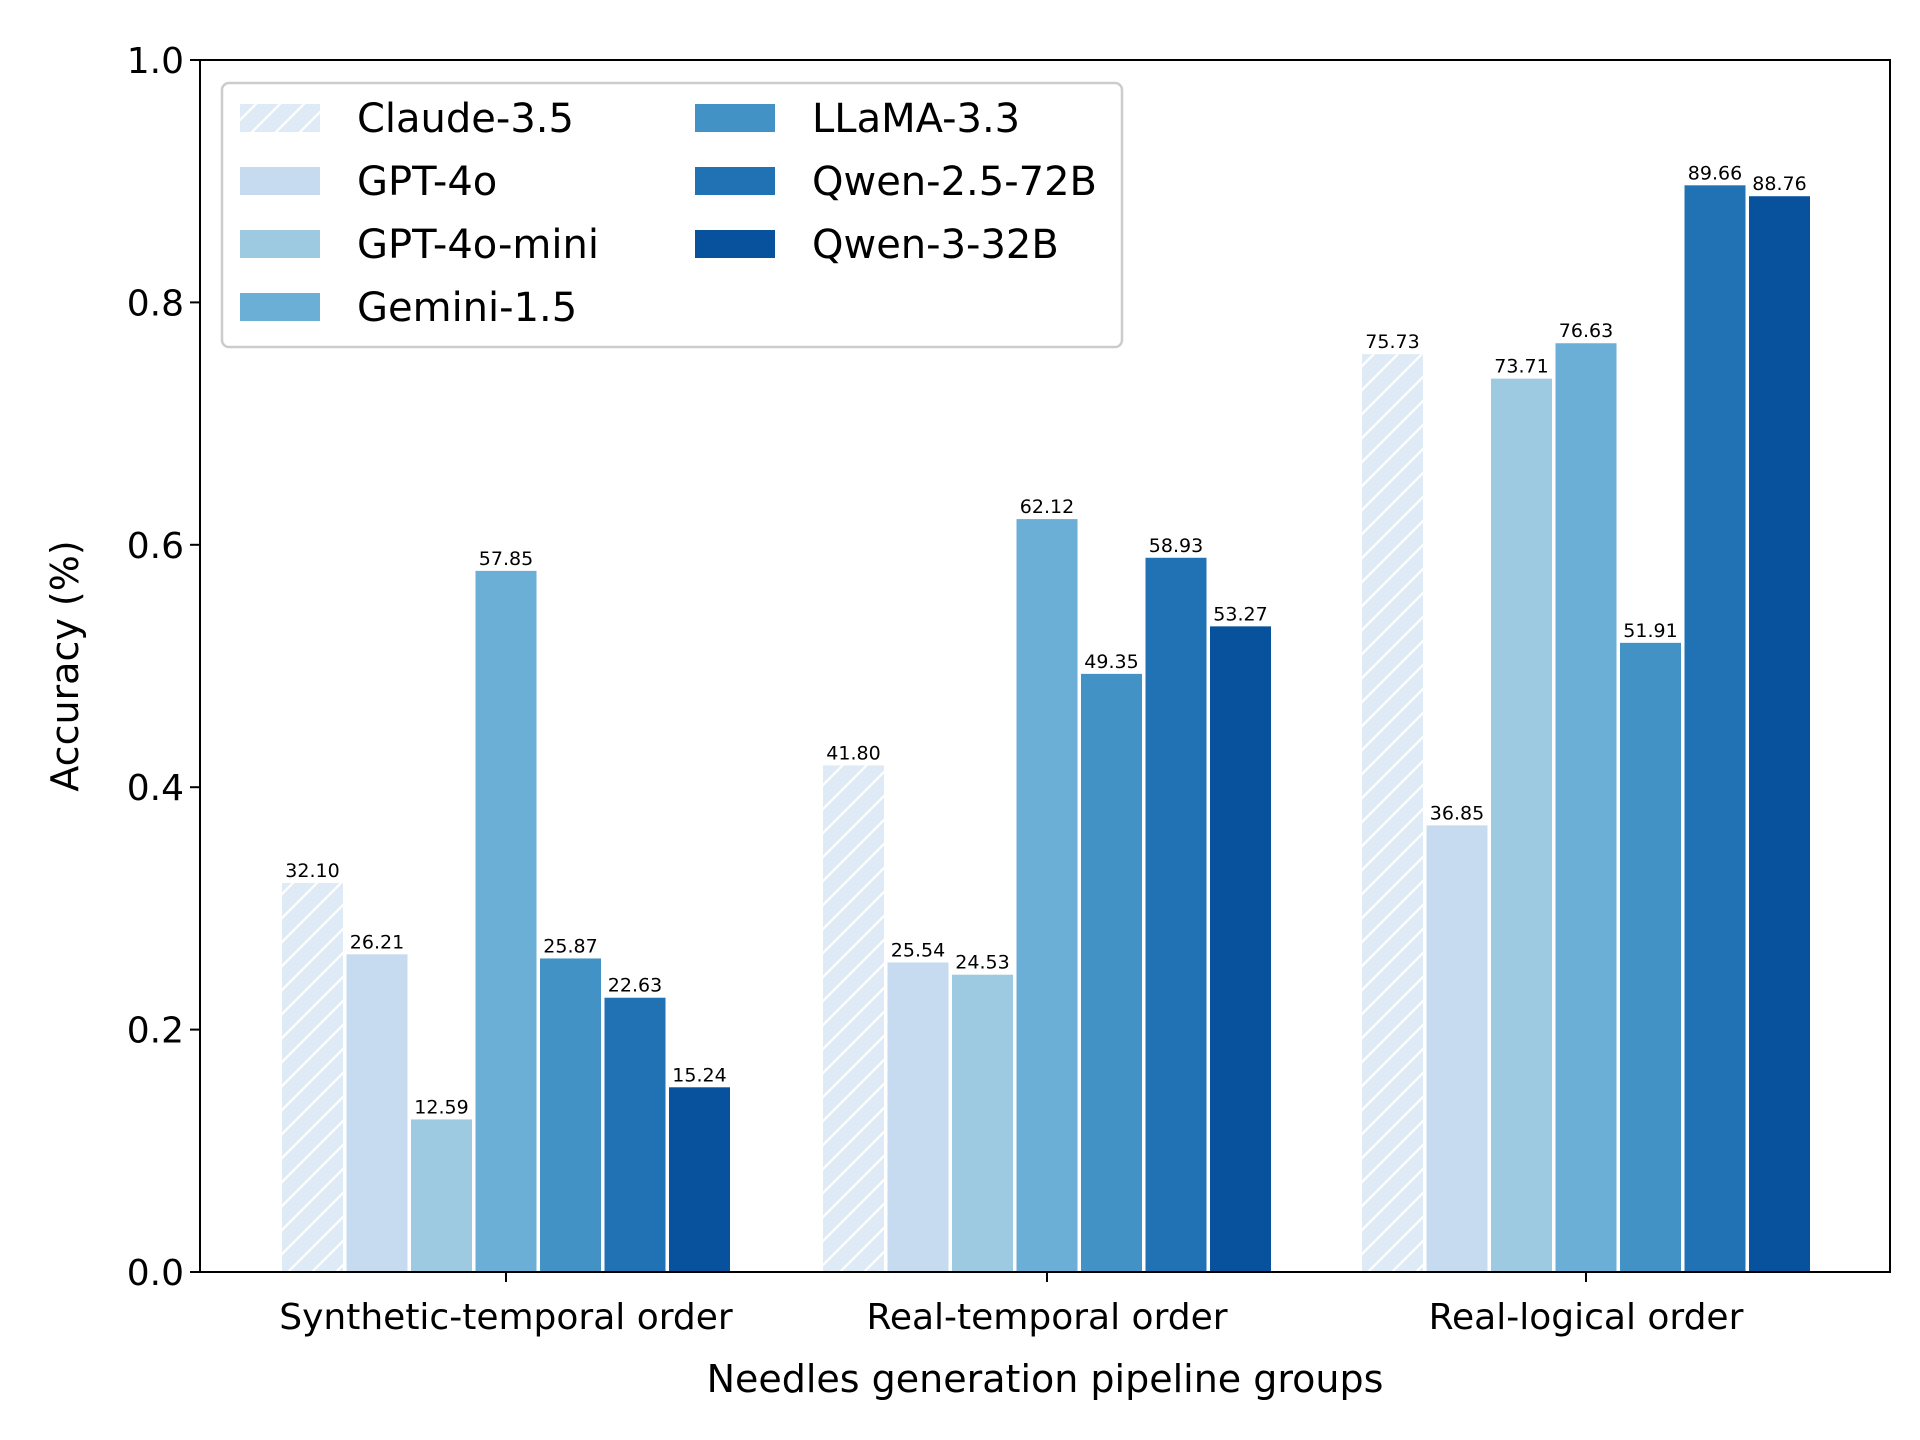  What do you see at coordinates (506, 921) in the screenshot?
I see `bar-gemini-1-5-synthetic-temporal-order` at bounding box center [506, 921].